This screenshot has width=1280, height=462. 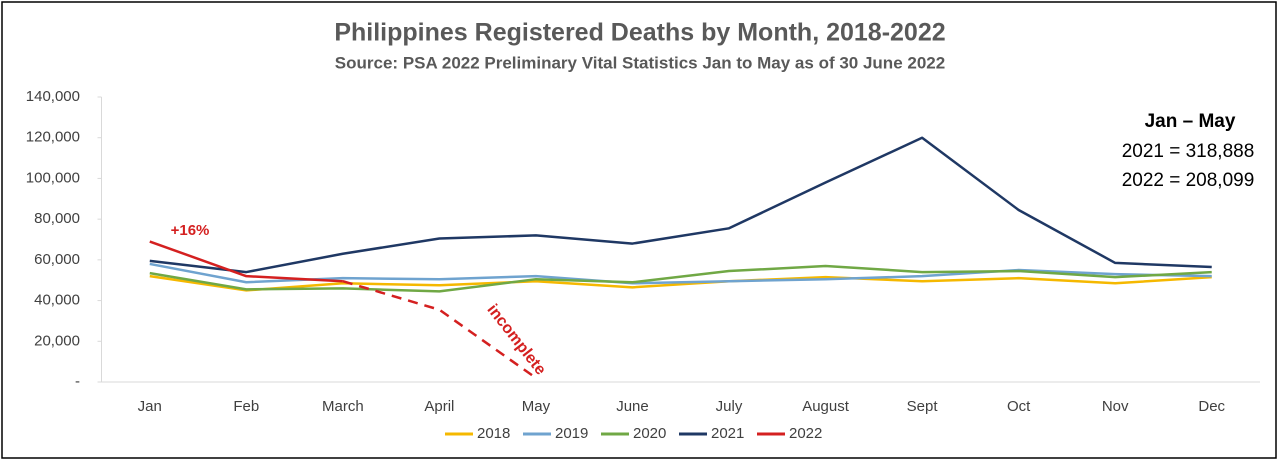 I want to click on annotation: +16%, so click(x=190, y=230).